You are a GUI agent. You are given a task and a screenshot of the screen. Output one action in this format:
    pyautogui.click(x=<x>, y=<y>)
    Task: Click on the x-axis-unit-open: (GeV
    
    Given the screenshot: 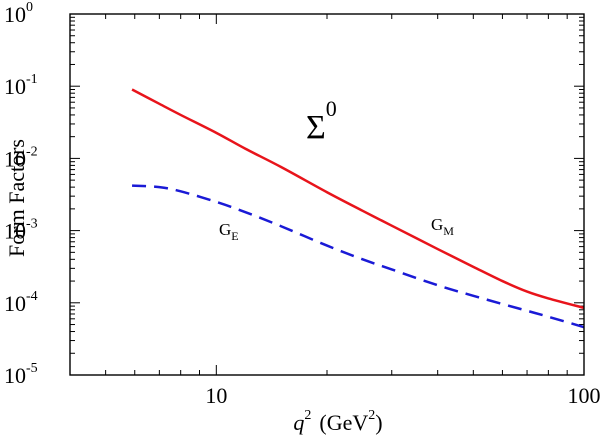 What is the action you would take?
    pyautogui.click(x=343, y=422)
    